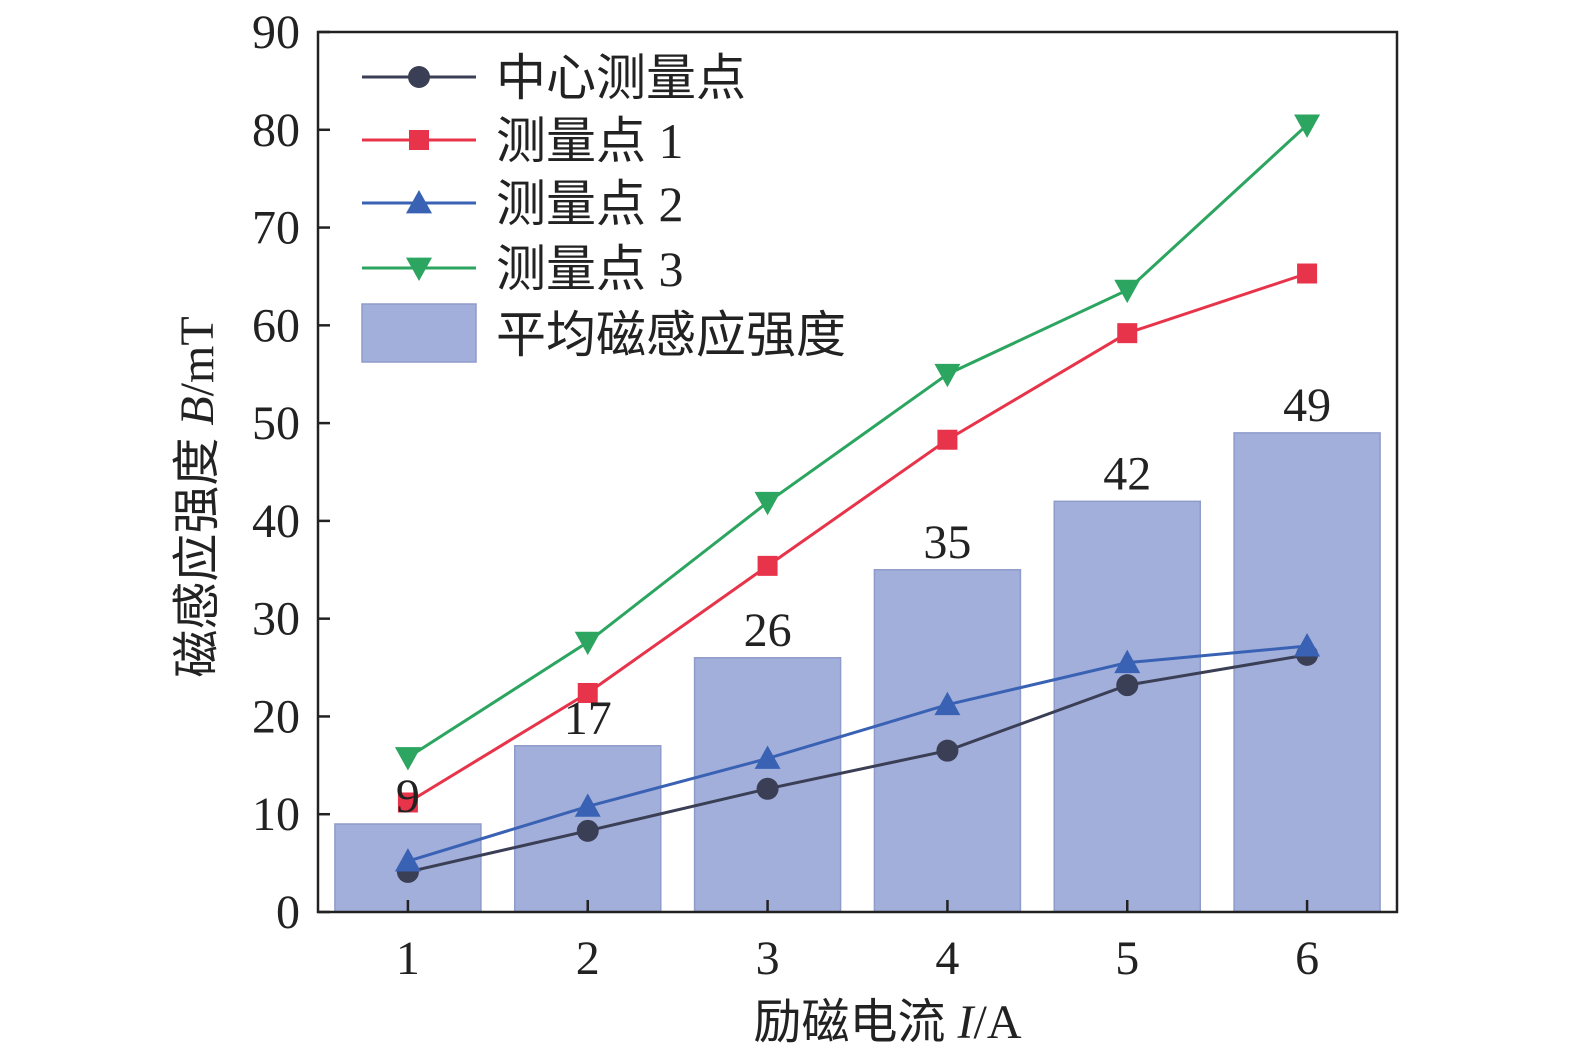 The height and width of the screenshot is (1063, 1575). I want to click on y-tick-label: 20, so click(276, 716).